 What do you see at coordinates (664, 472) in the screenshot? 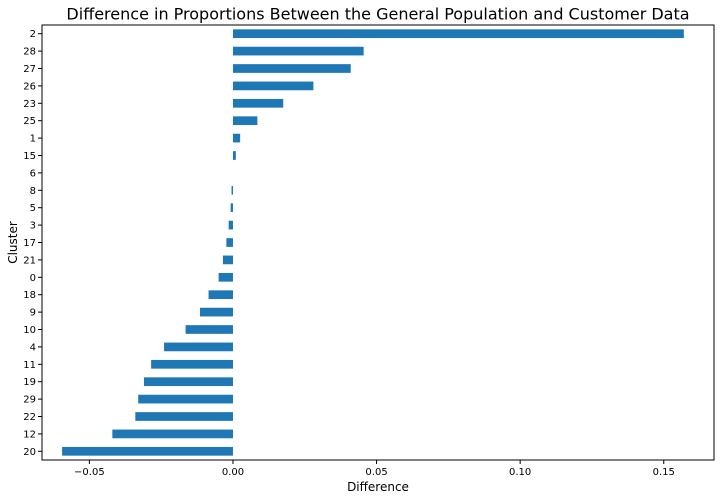
I see `x-tick-label: 0.15` at bounding box center [664, 472].